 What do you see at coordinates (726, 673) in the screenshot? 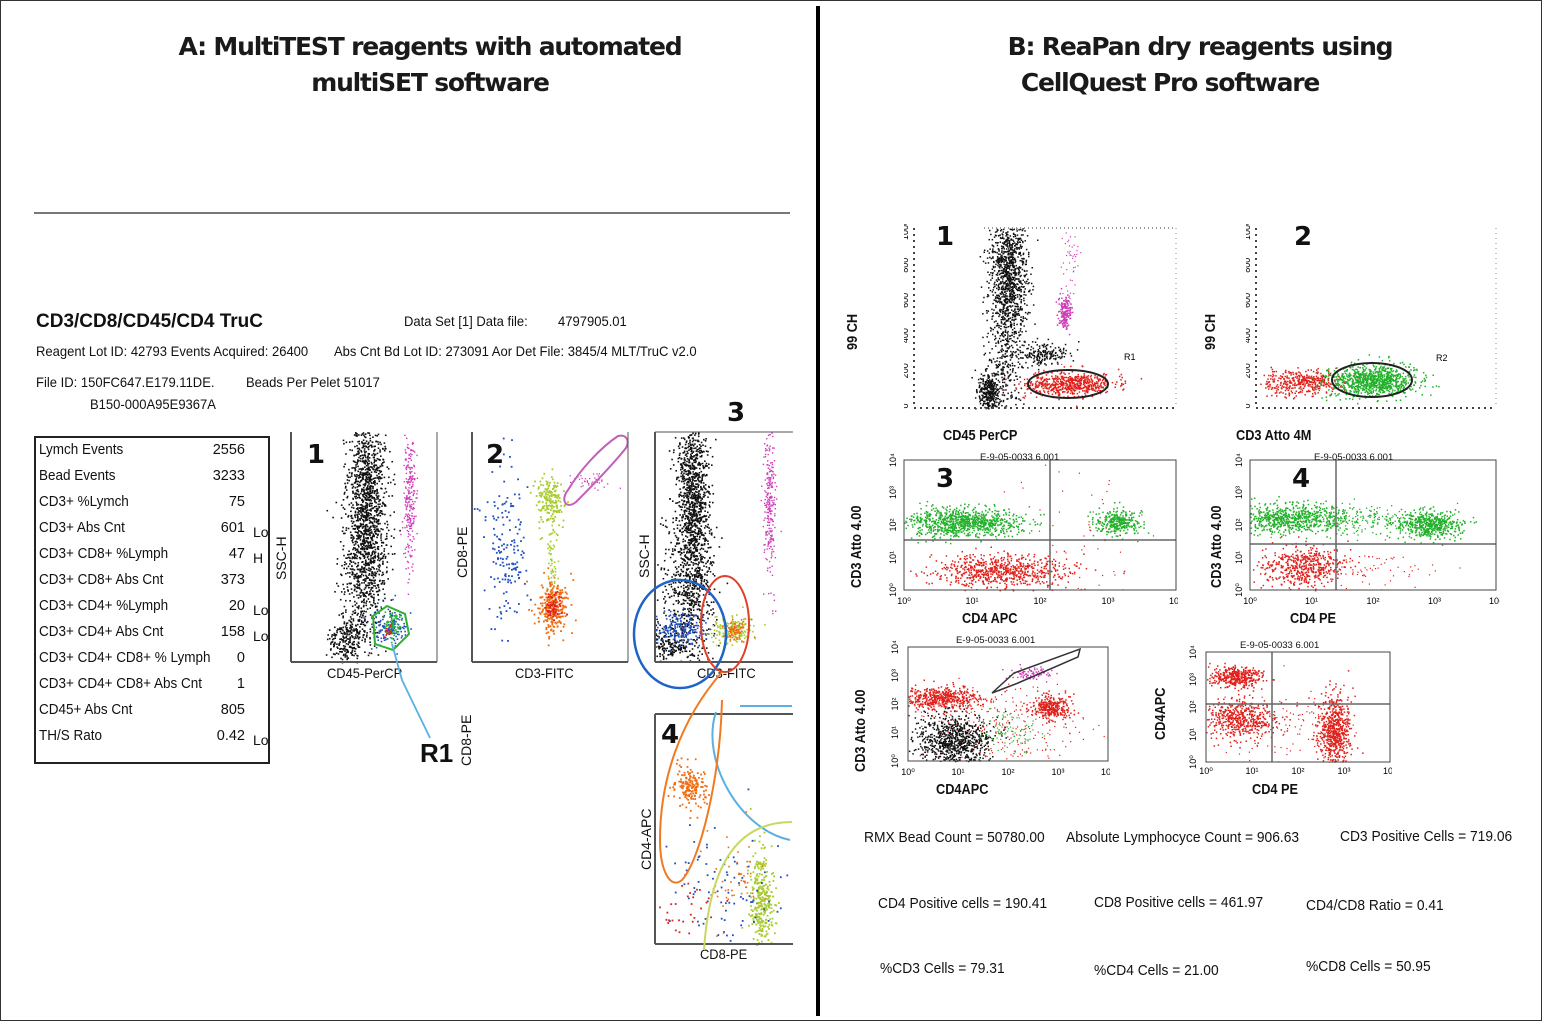
I see `plot-a3-xlabel: CD3-FITC` at bounding box center [726, 673].